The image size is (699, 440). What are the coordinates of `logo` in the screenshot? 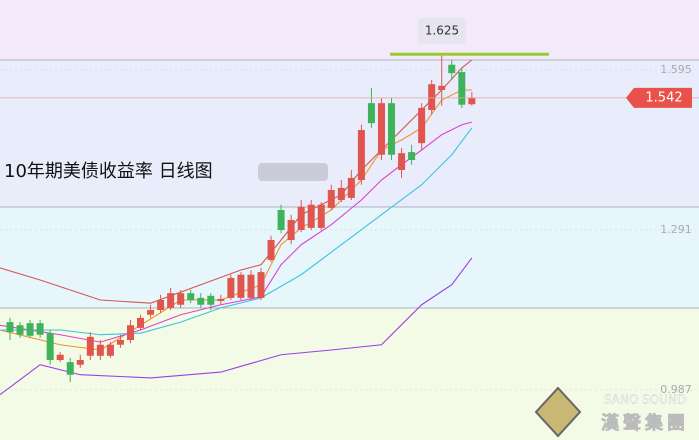 It's located at (558, 412).